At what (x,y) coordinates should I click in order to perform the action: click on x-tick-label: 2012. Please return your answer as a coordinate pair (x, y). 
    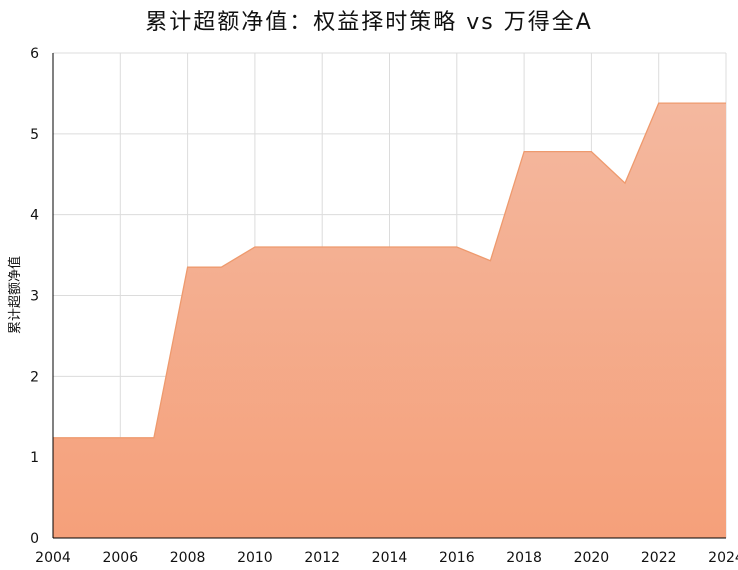
    Looking at the image, I should click on (322, 558).